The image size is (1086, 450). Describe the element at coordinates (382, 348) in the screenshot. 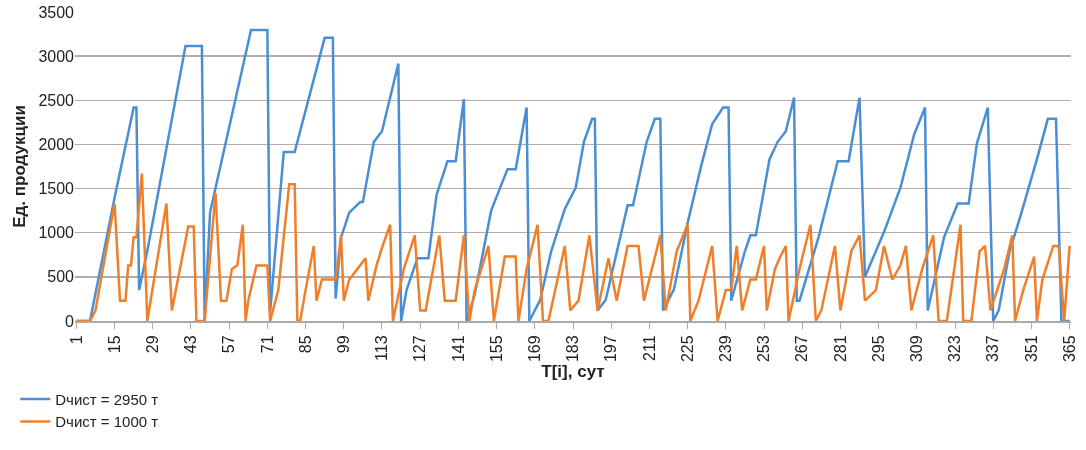

I see `x-tick-label: 113` at that location.